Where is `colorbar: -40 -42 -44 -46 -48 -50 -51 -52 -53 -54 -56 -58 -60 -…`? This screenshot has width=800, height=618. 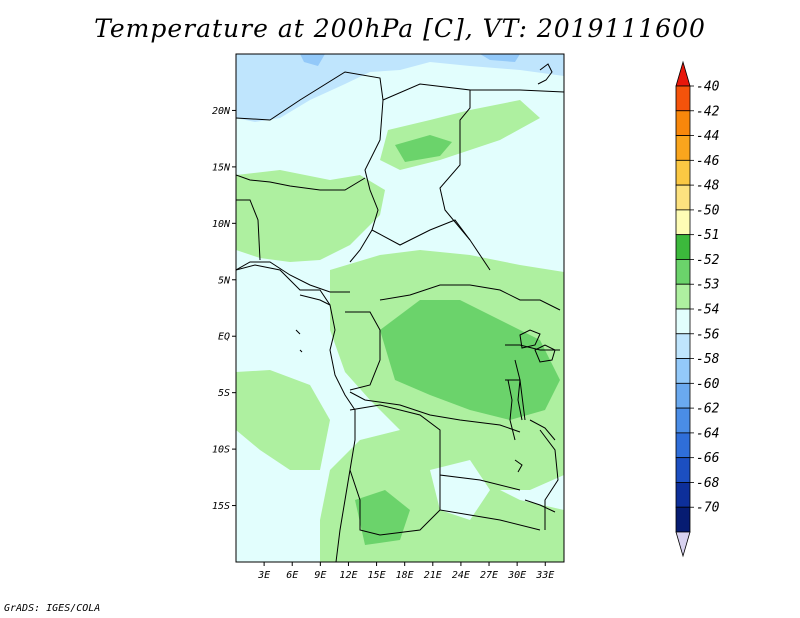
colorbar: -40 -42 -44 -46 -48 -50 -51 -52 -53 -54 -56 -58 -60 -… is located at coordinates (697, 309).